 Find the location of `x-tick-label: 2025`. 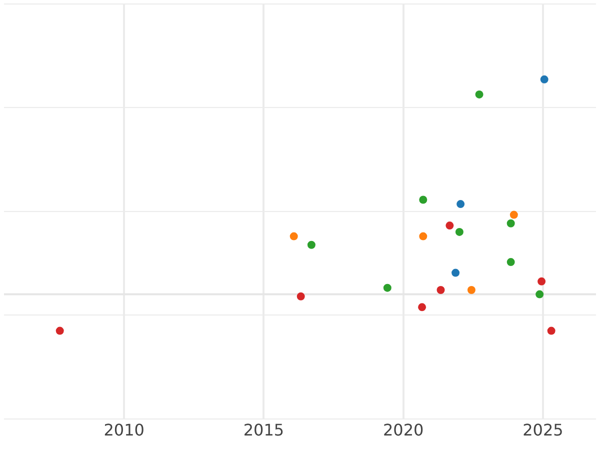

x-tick-label: 2025 is located at coordinates (543, 430).